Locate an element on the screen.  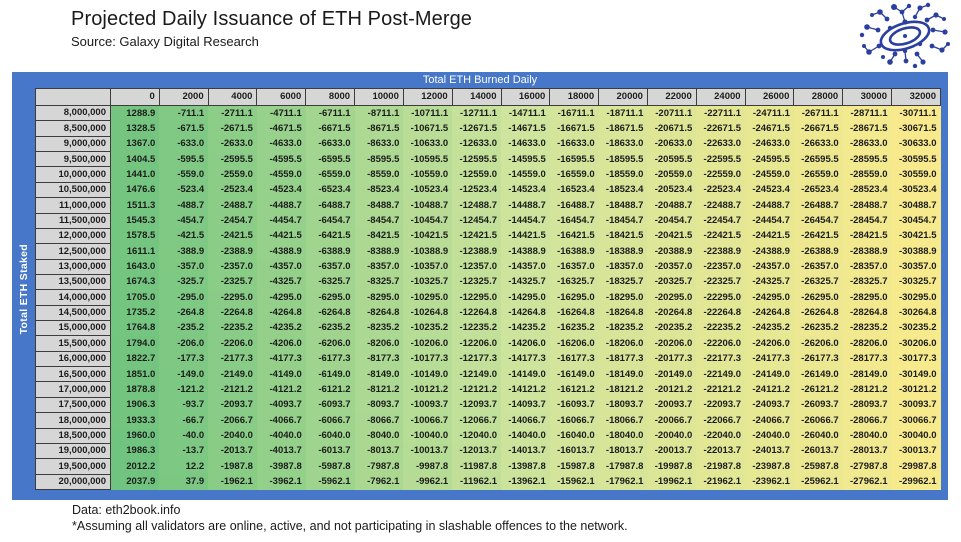
heatmap-cell: -16357.0 is located at coordinates (574, 267).